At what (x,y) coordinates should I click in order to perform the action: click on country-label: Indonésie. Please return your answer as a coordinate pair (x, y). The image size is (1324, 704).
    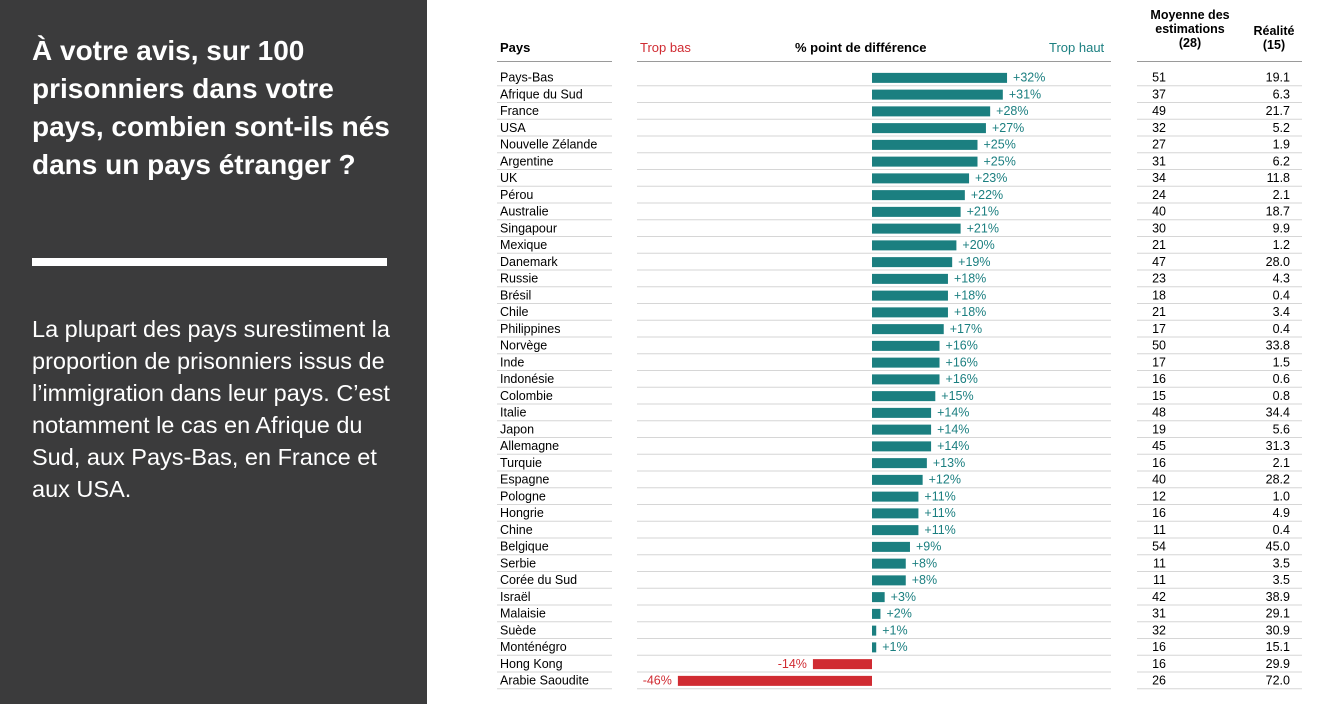
    Looking at the image, I should click on (527, 379).